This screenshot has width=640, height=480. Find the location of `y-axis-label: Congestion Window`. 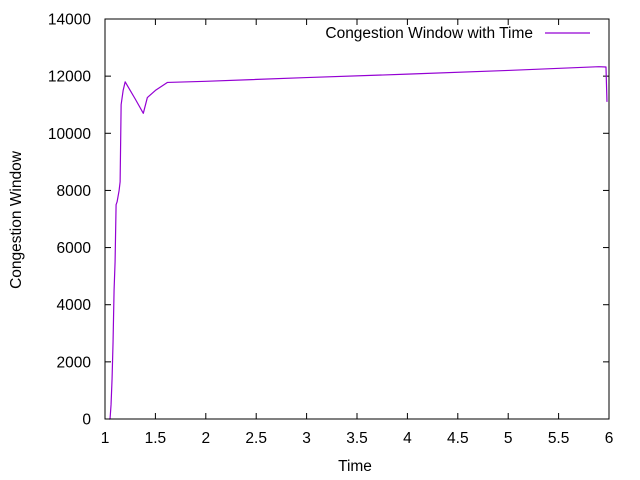

y-axis-label: Congestion Window is located at coordinates (16, 219).